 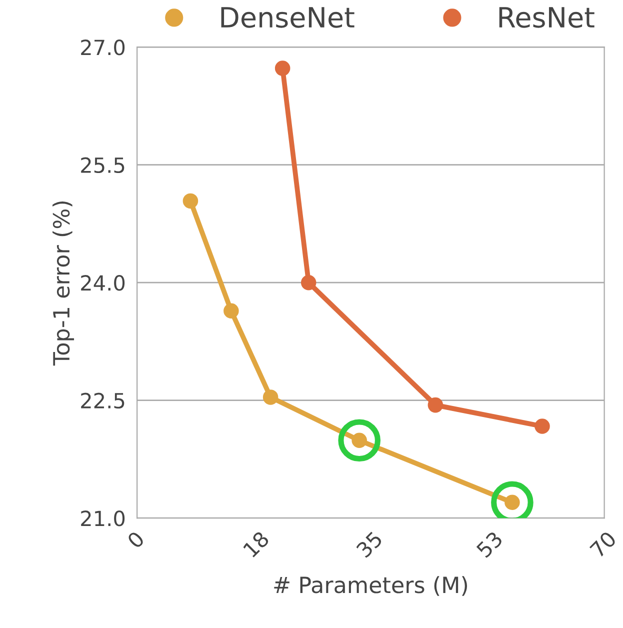 I want to click on x-axis-title: # Parameters (M), so click(x=370, y=586).